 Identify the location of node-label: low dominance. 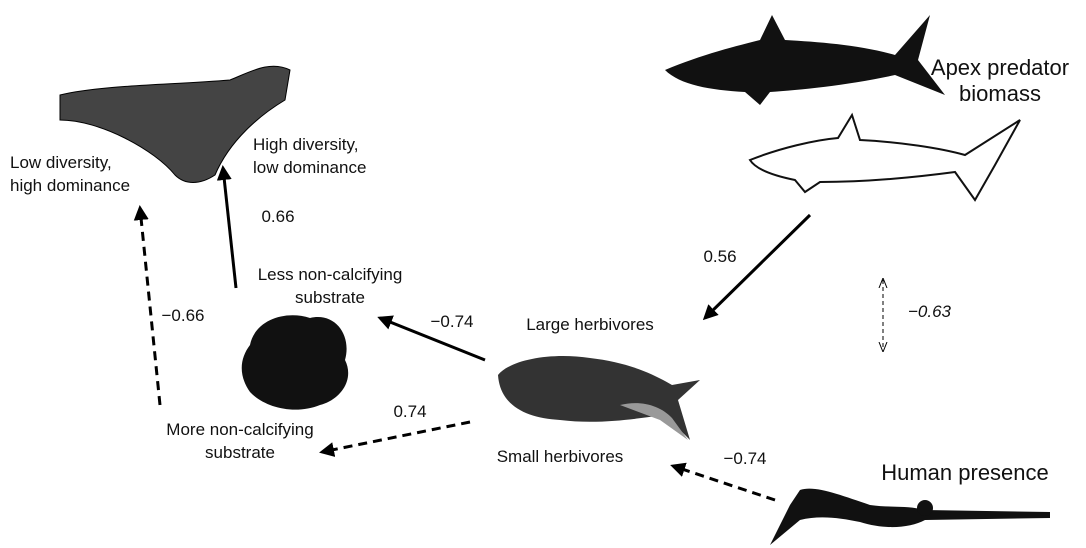
(309, 167).